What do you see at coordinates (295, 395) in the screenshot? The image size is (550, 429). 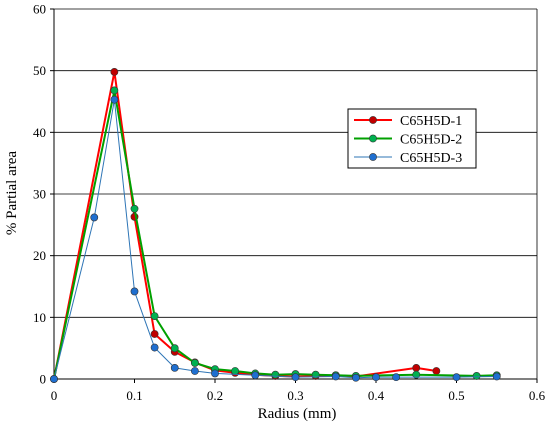 I see `x-tick-label: 0.3` at bounding box center [295, 395].